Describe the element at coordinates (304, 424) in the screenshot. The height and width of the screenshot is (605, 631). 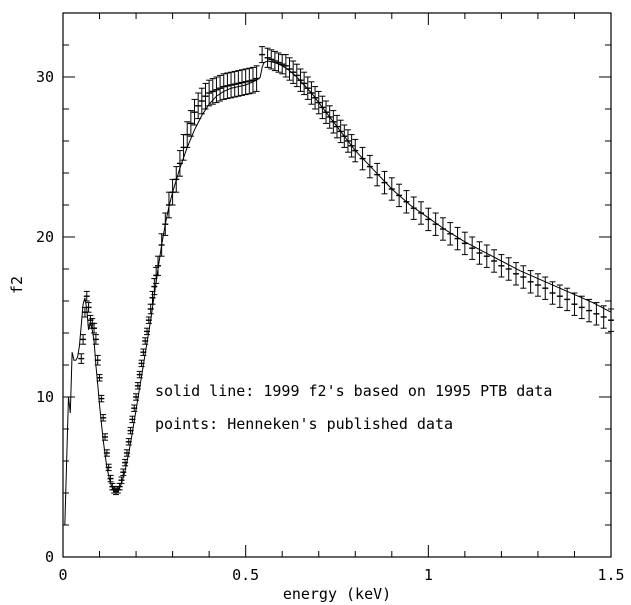
I see `annotation-points: points: Henneken's published data` at that location.